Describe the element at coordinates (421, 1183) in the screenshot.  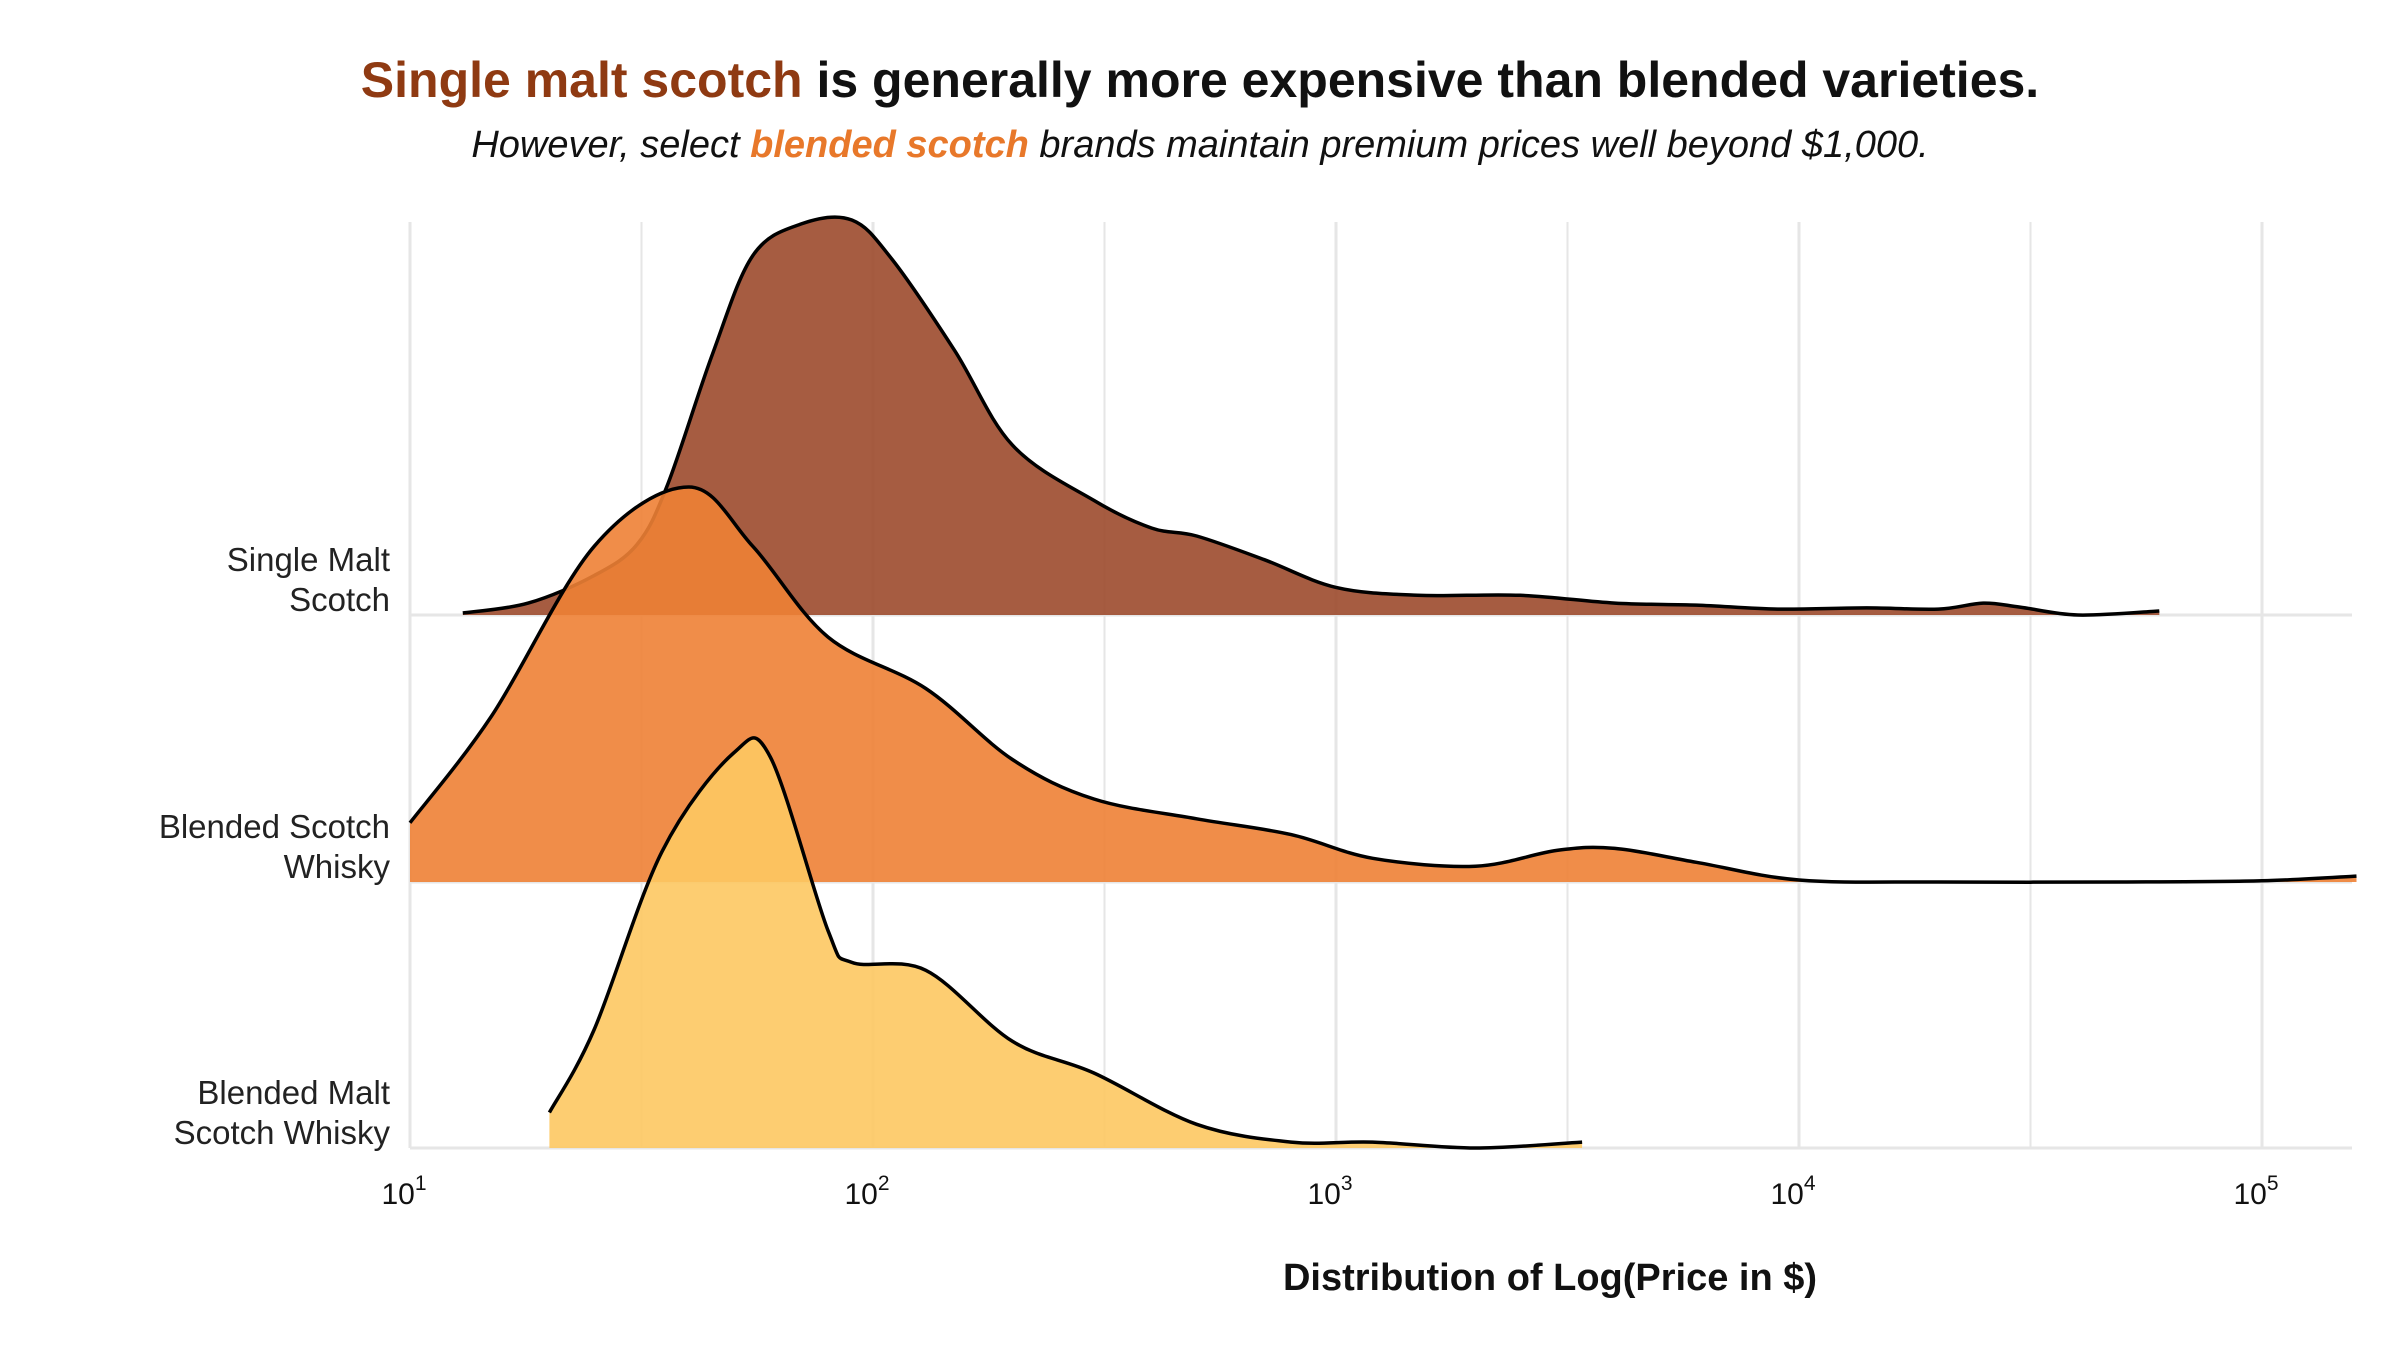
I see `x-tick-exponent: 1` at that location.